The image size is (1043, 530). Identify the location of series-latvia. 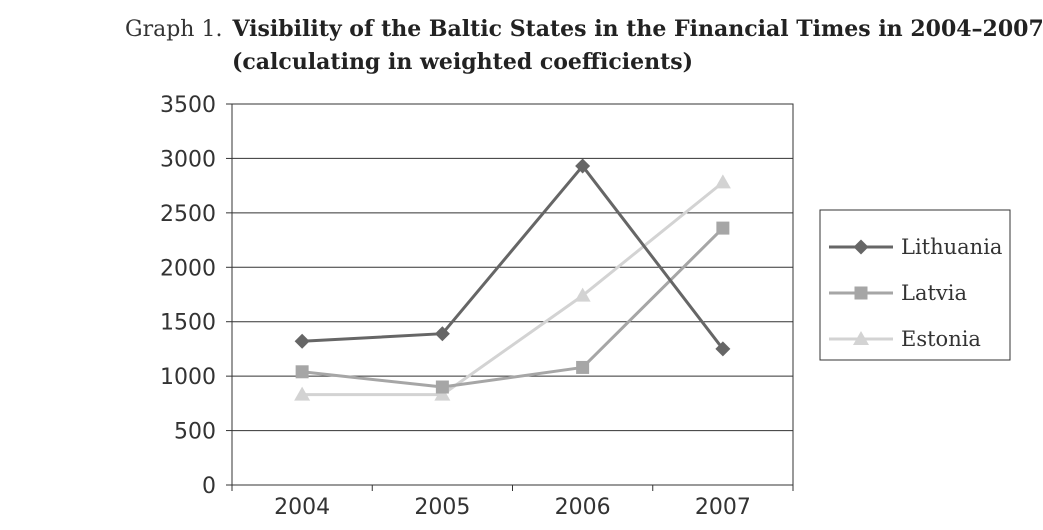
(512, 307).